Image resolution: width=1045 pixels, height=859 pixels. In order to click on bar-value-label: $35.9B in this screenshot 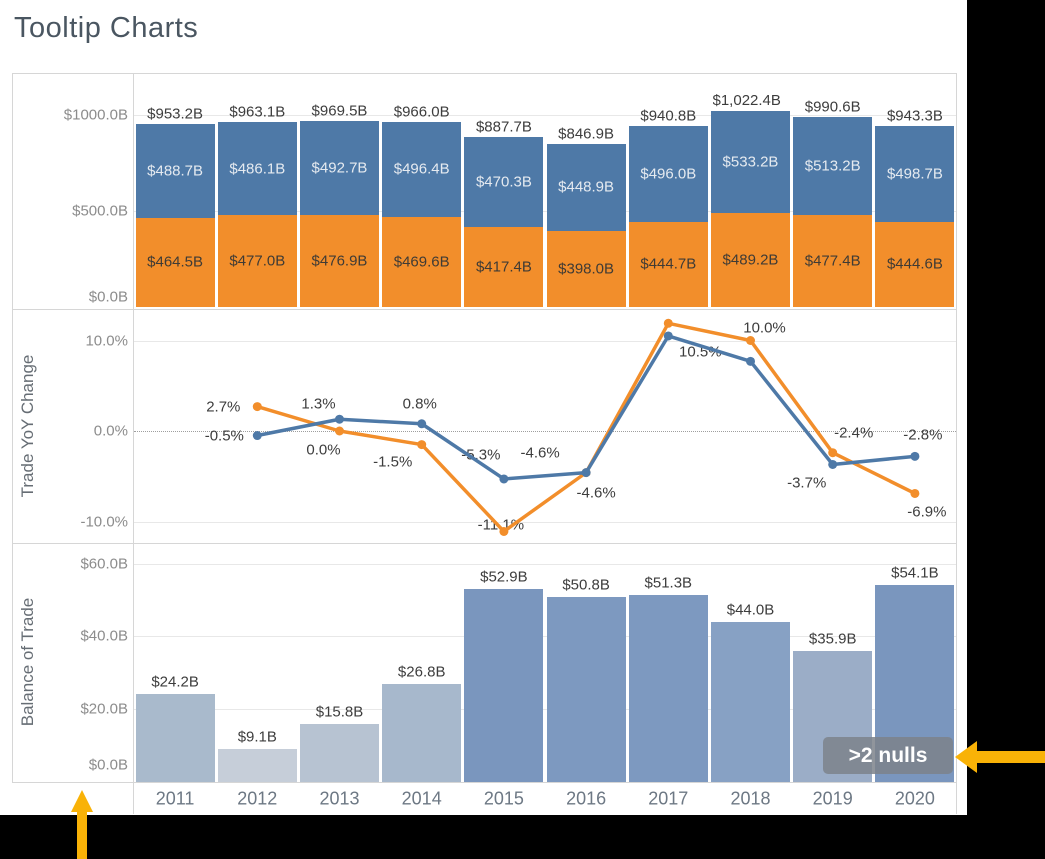, I will do `click(832, 639)`.